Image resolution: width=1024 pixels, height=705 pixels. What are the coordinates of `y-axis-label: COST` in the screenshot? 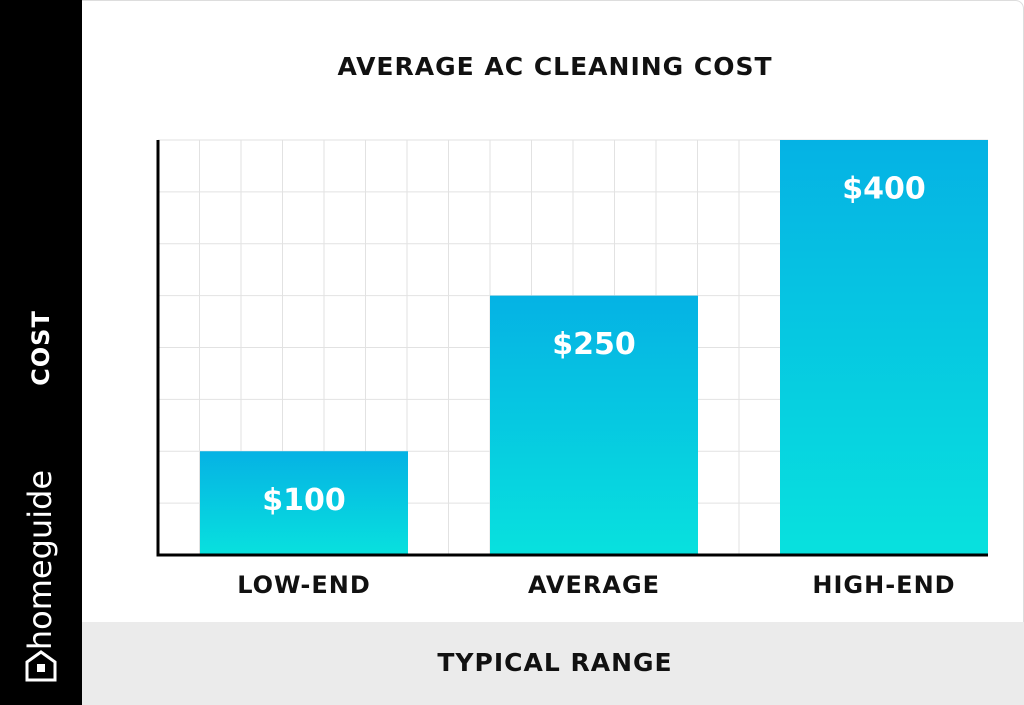 It's located at (41, 348).